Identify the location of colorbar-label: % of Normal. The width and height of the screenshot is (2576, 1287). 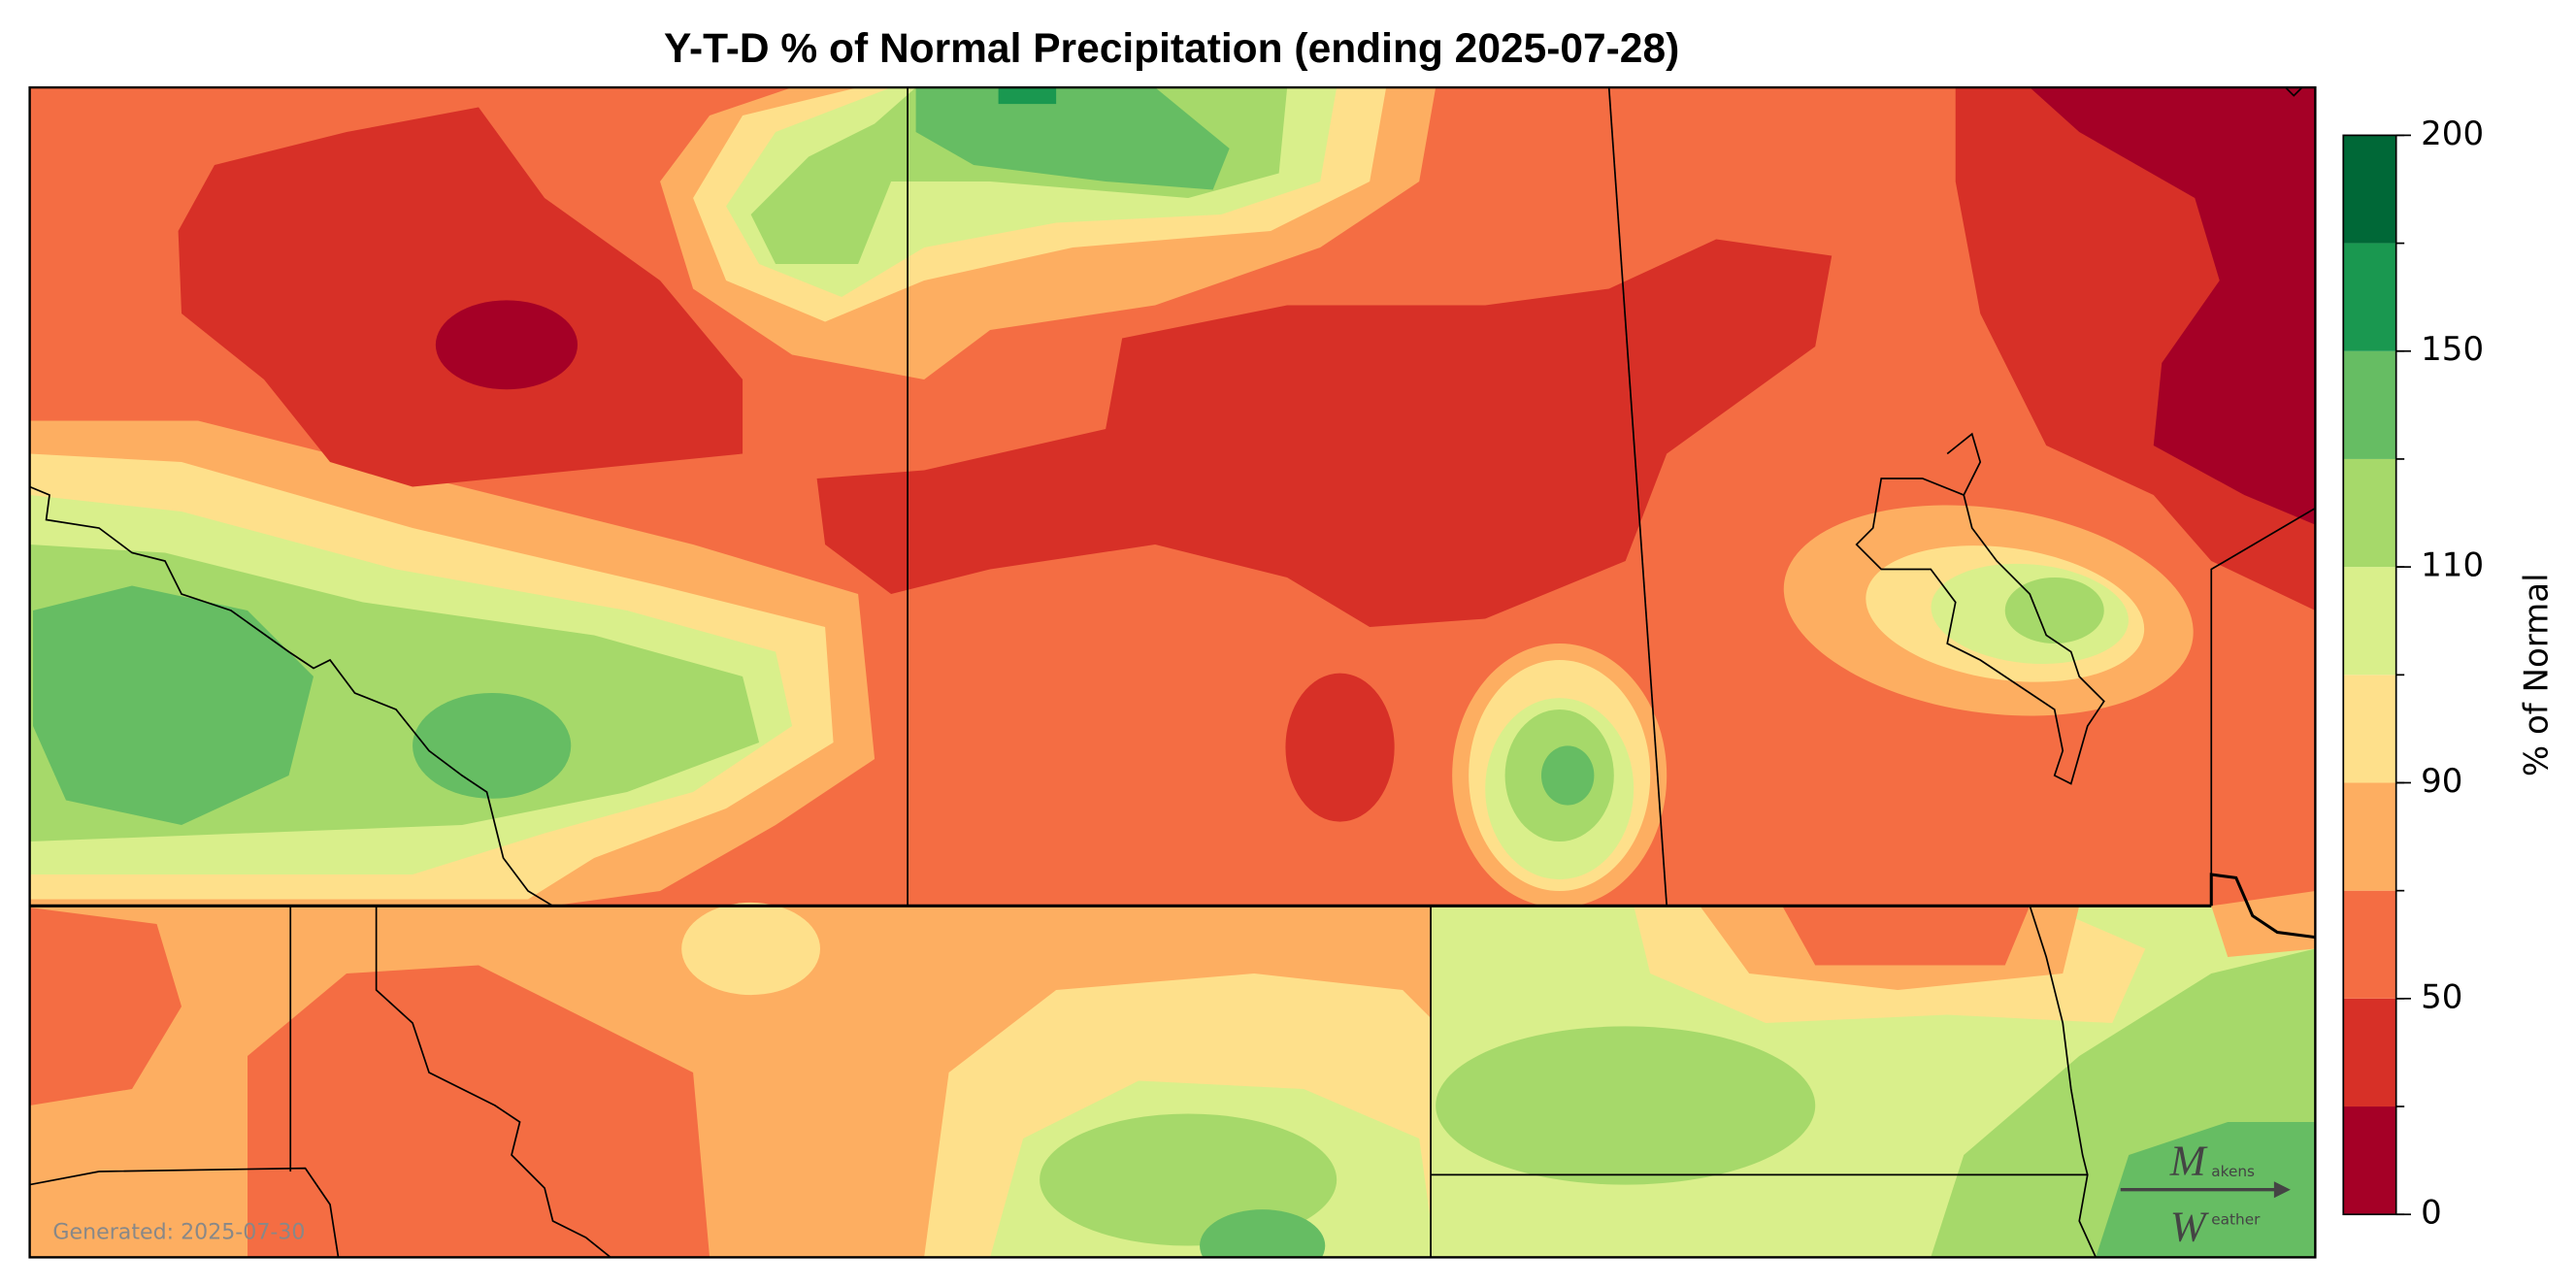
(2536, 674).